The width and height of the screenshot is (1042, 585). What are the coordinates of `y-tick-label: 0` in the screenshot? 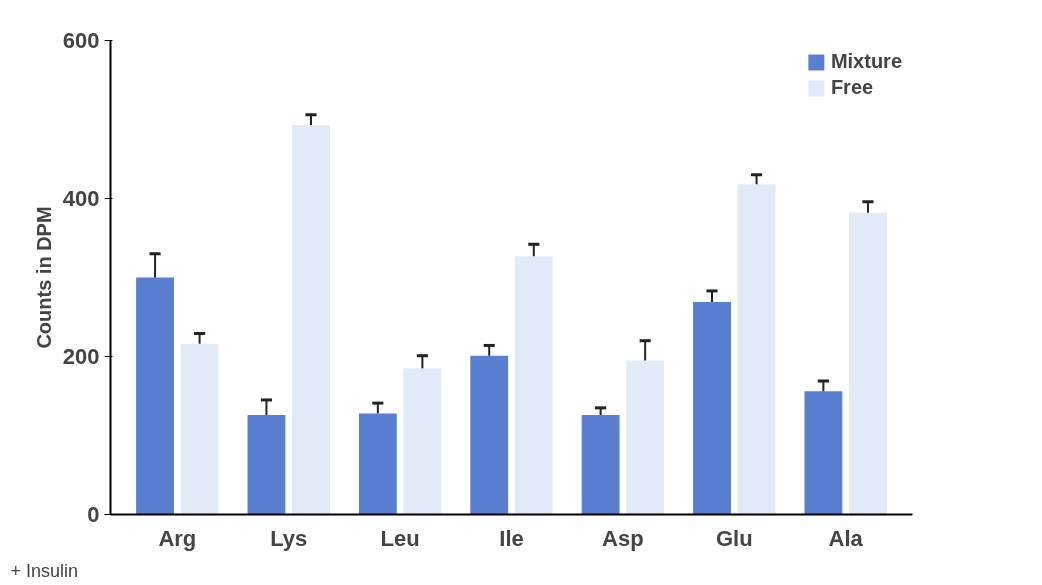 It's located at (93, 514).